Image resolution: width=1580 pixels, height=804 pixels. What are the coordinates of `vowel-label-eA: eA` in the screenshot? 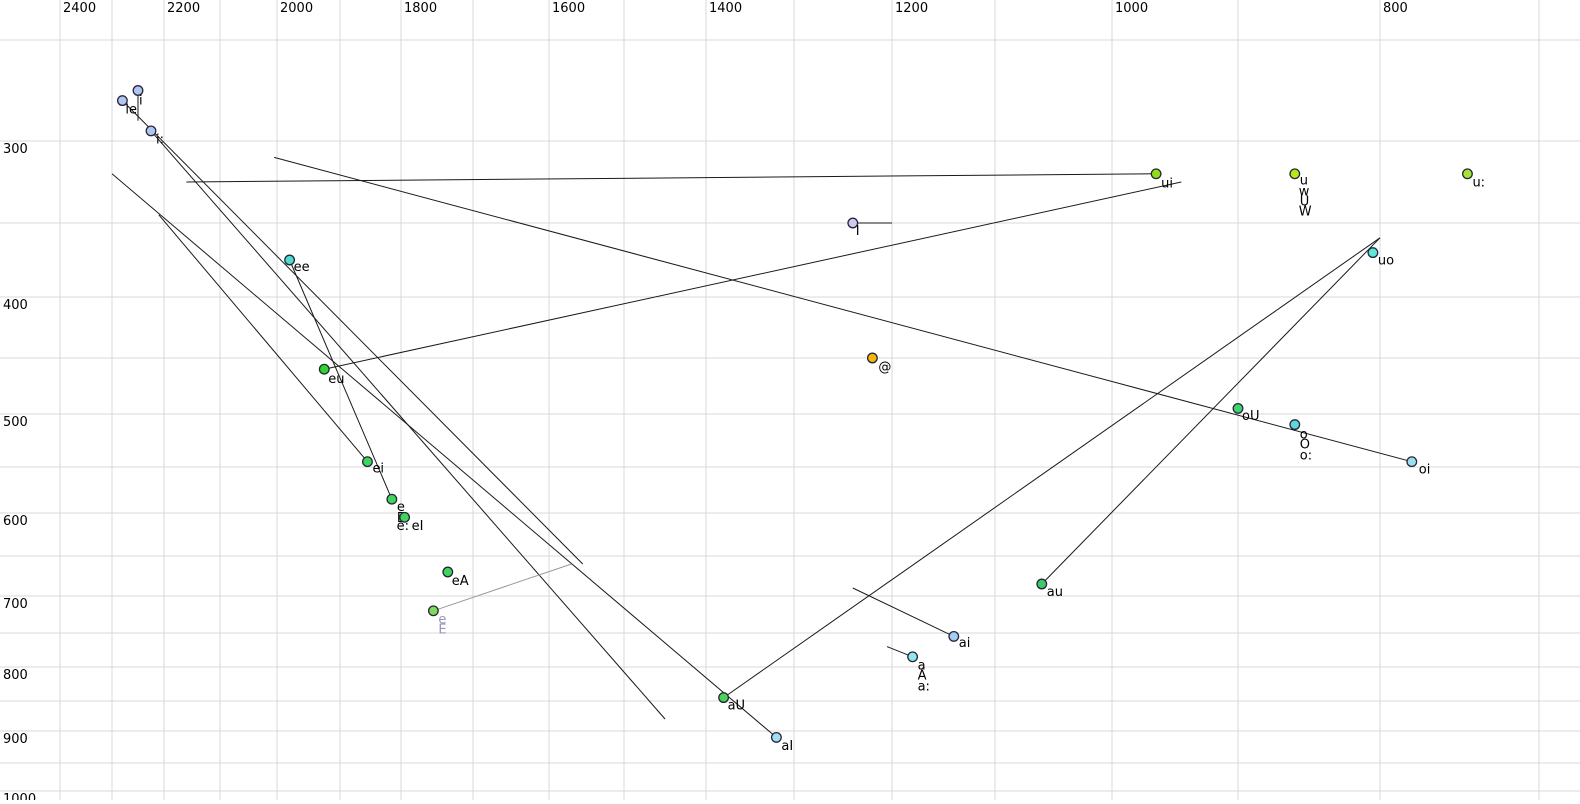 It's located at (460, 581).